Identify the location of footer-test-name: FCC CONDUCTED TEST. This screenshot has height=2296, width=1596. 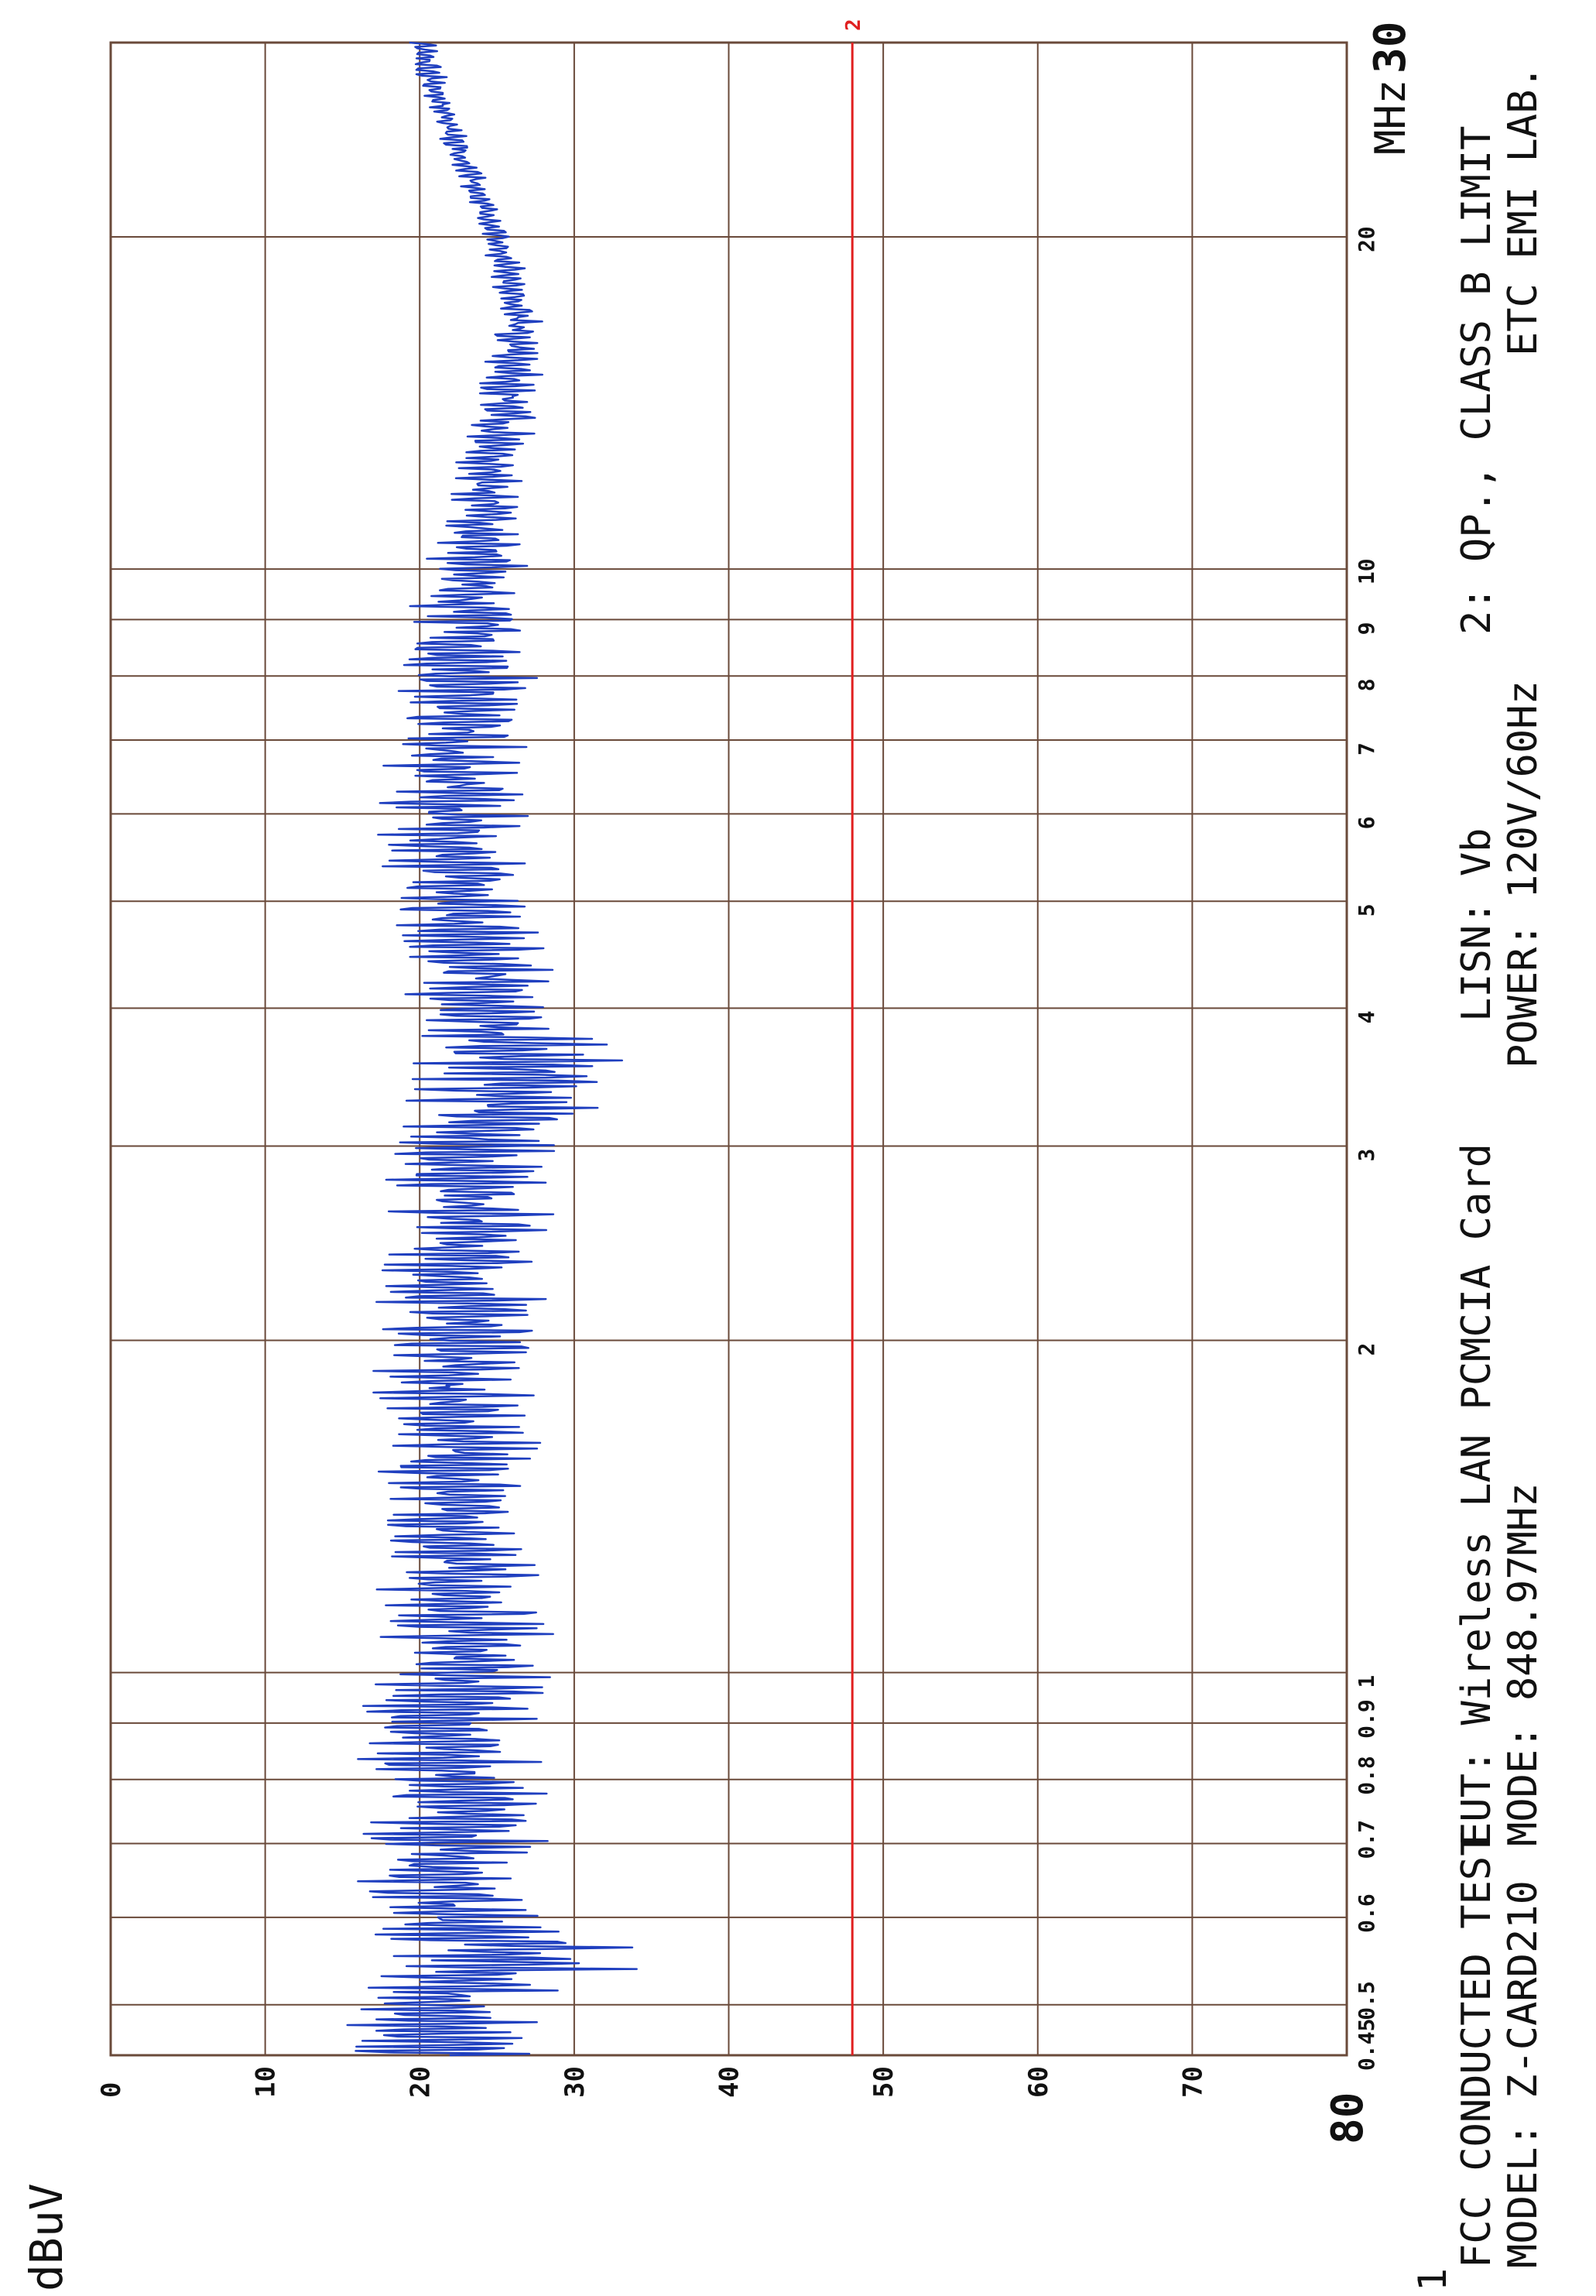
(1477, 2050).